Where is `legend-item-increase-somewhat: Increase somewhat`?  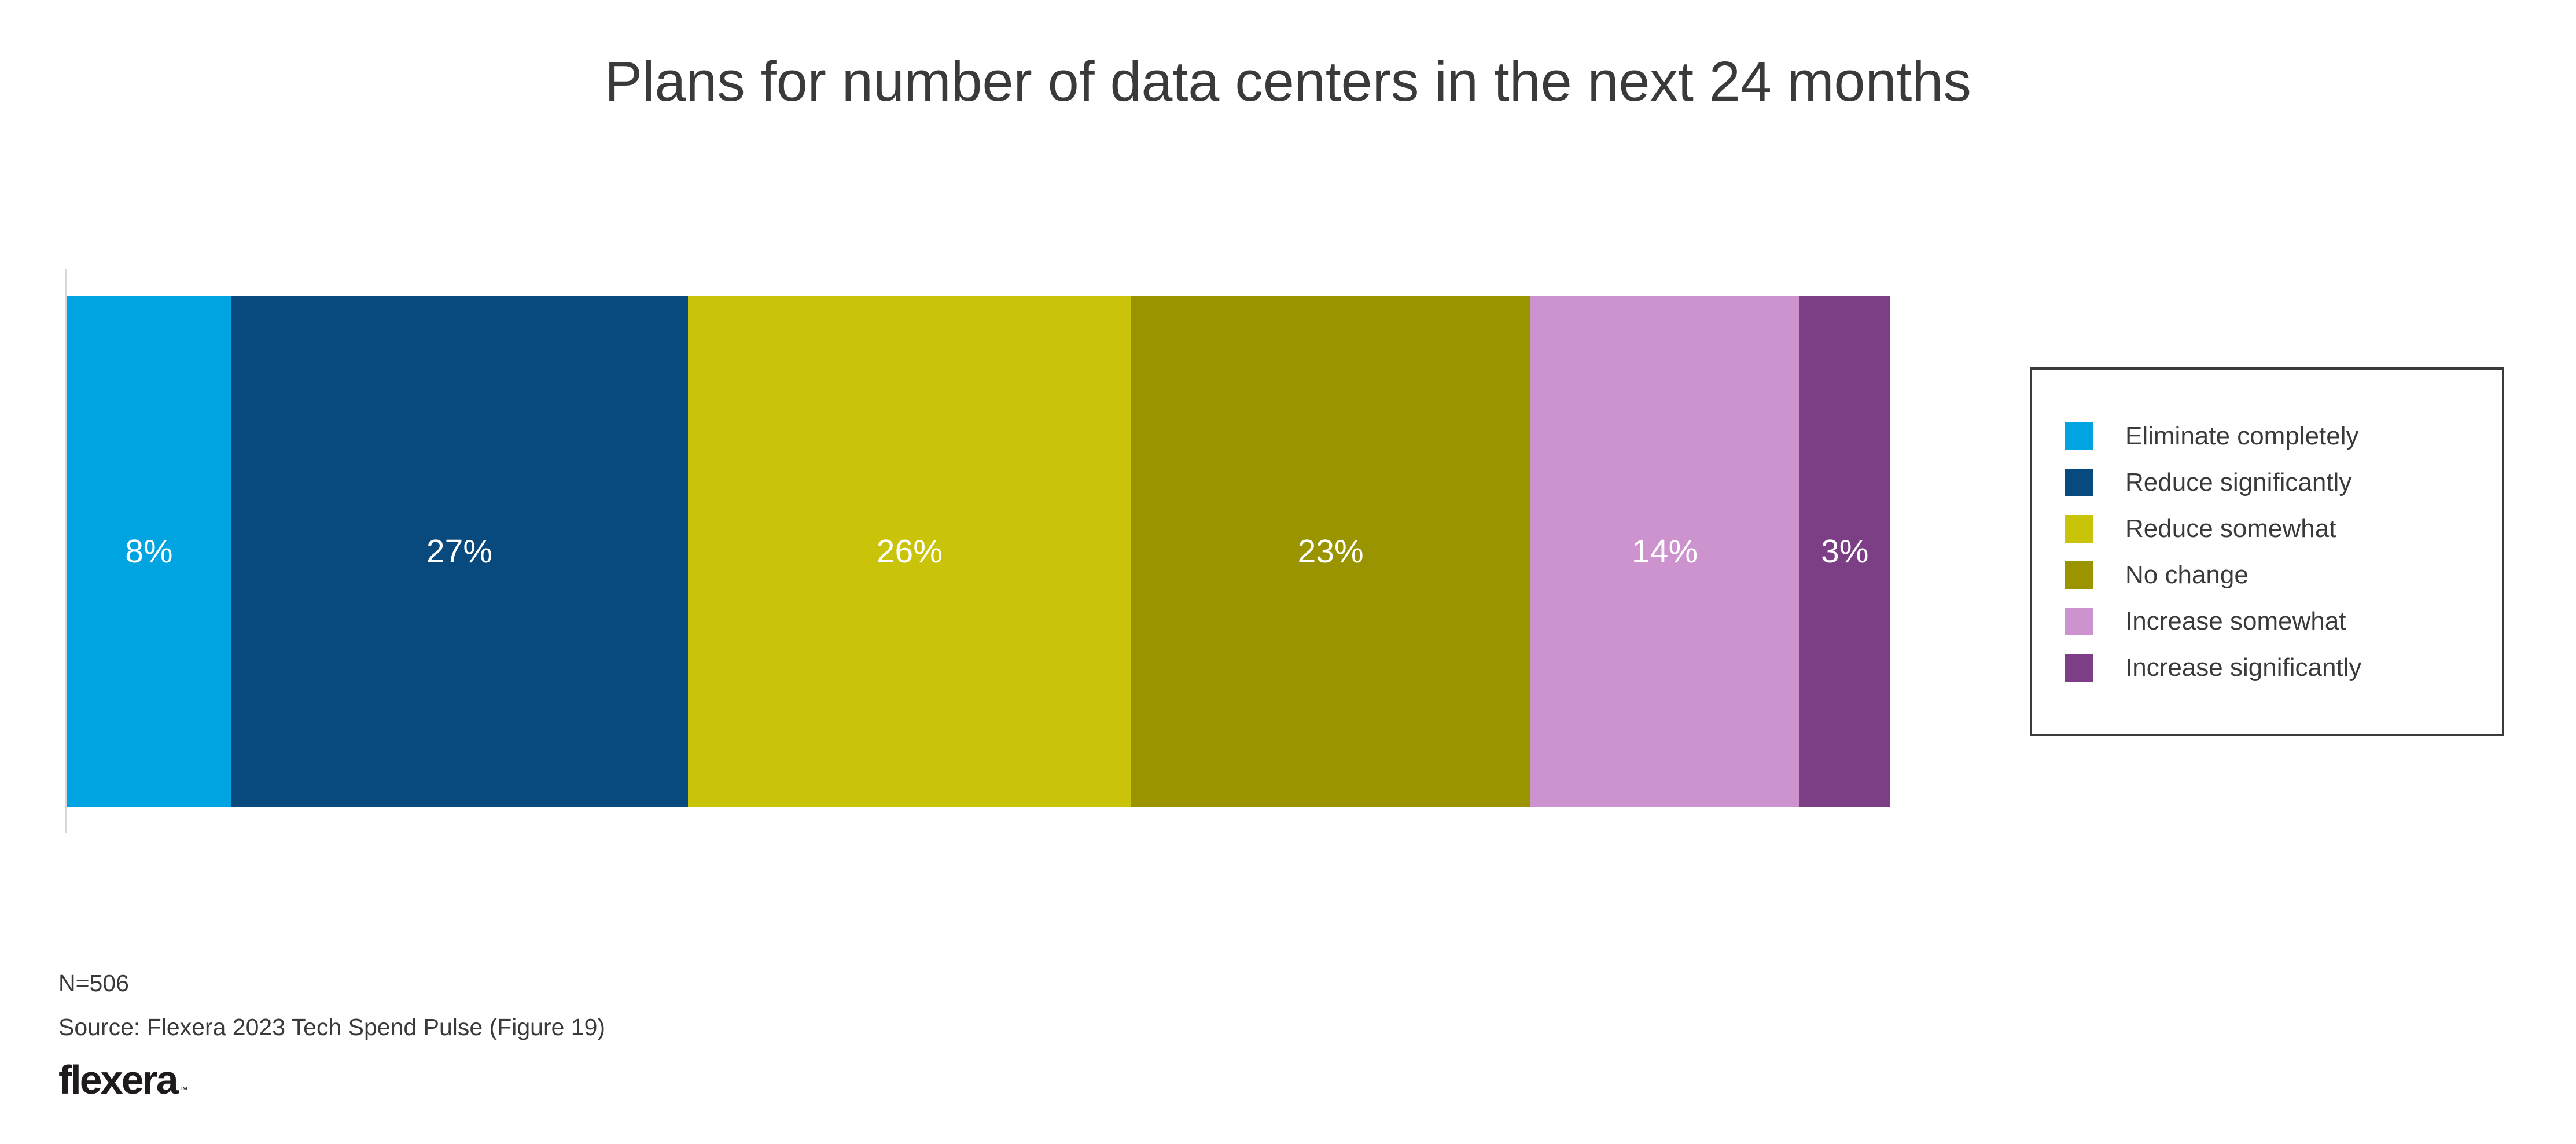 legend-item-increase-somewhat: Increase somewhat is located at coordinates (2283, 620).